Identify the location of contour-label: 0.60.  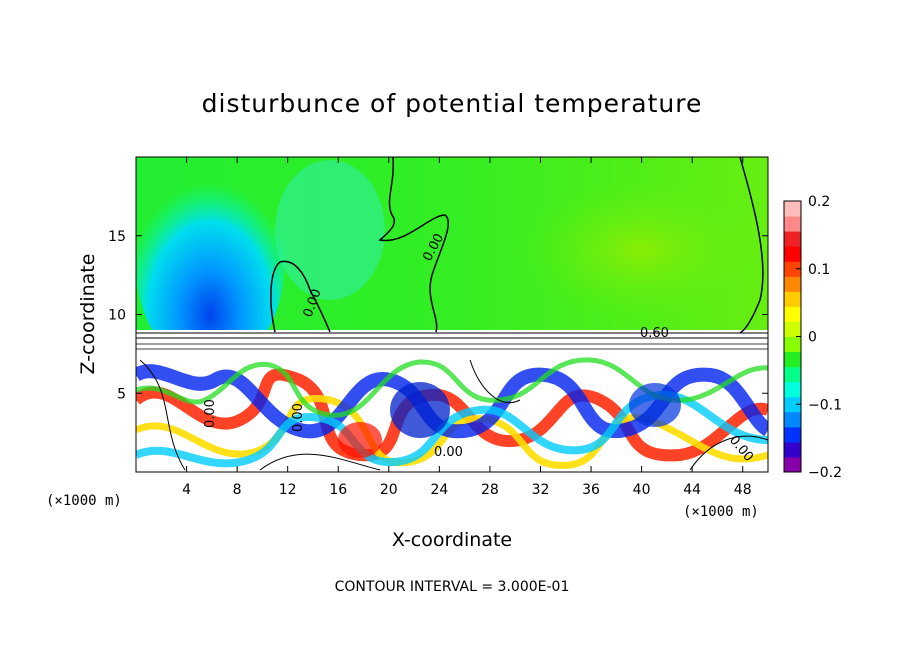
(654, 333).